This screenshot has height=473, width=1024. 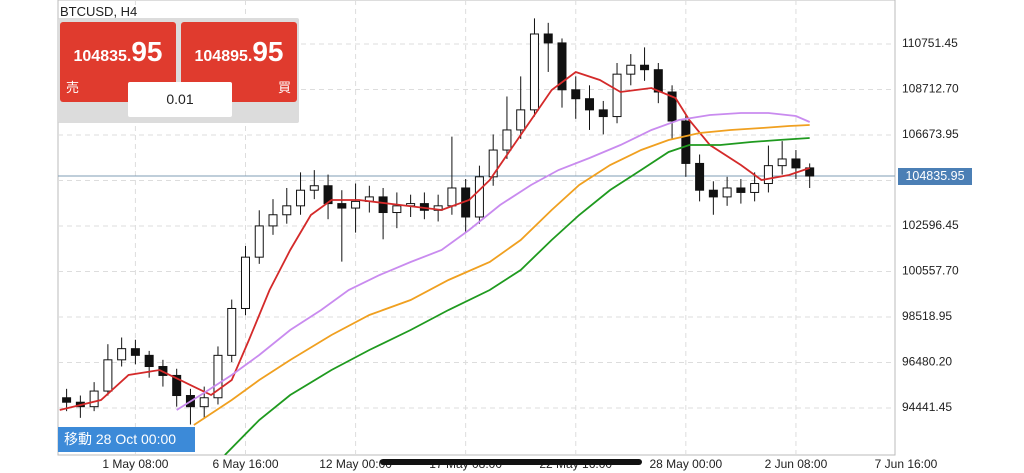 I want to click on y-tick-label: 106673.95, so click(x=930, y=134).